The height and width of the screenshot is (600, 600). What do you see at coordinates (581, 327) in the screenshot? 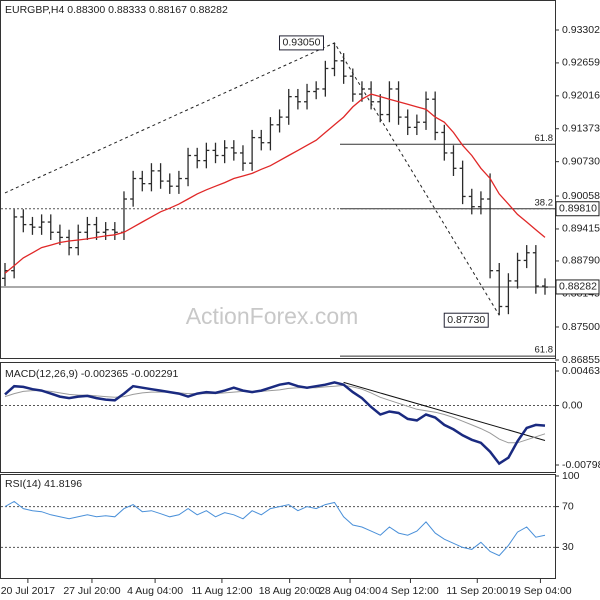
I see `y-tick-label: 0.87500` at bounding box center [581, 327].